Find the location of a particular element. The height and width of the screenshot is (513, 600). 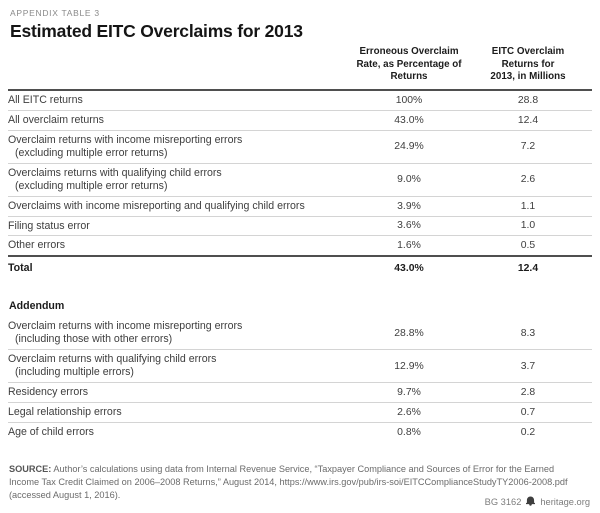

row-returns-value: 2.8 is located at coordinates (528, 392).